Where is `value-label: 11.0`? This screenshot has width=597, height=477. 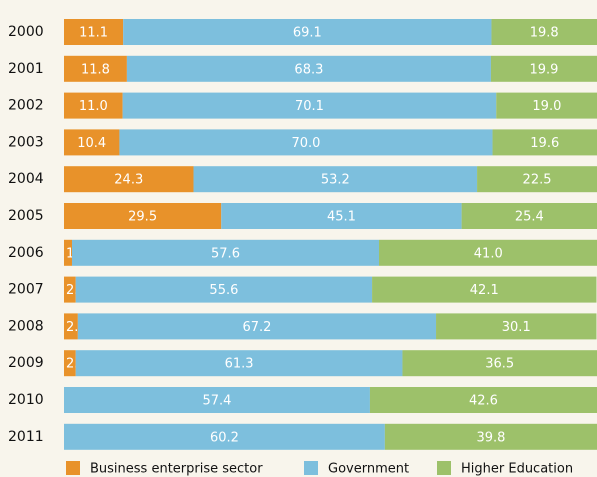 value-label: 11.0 is located at coordinates (93, 106).